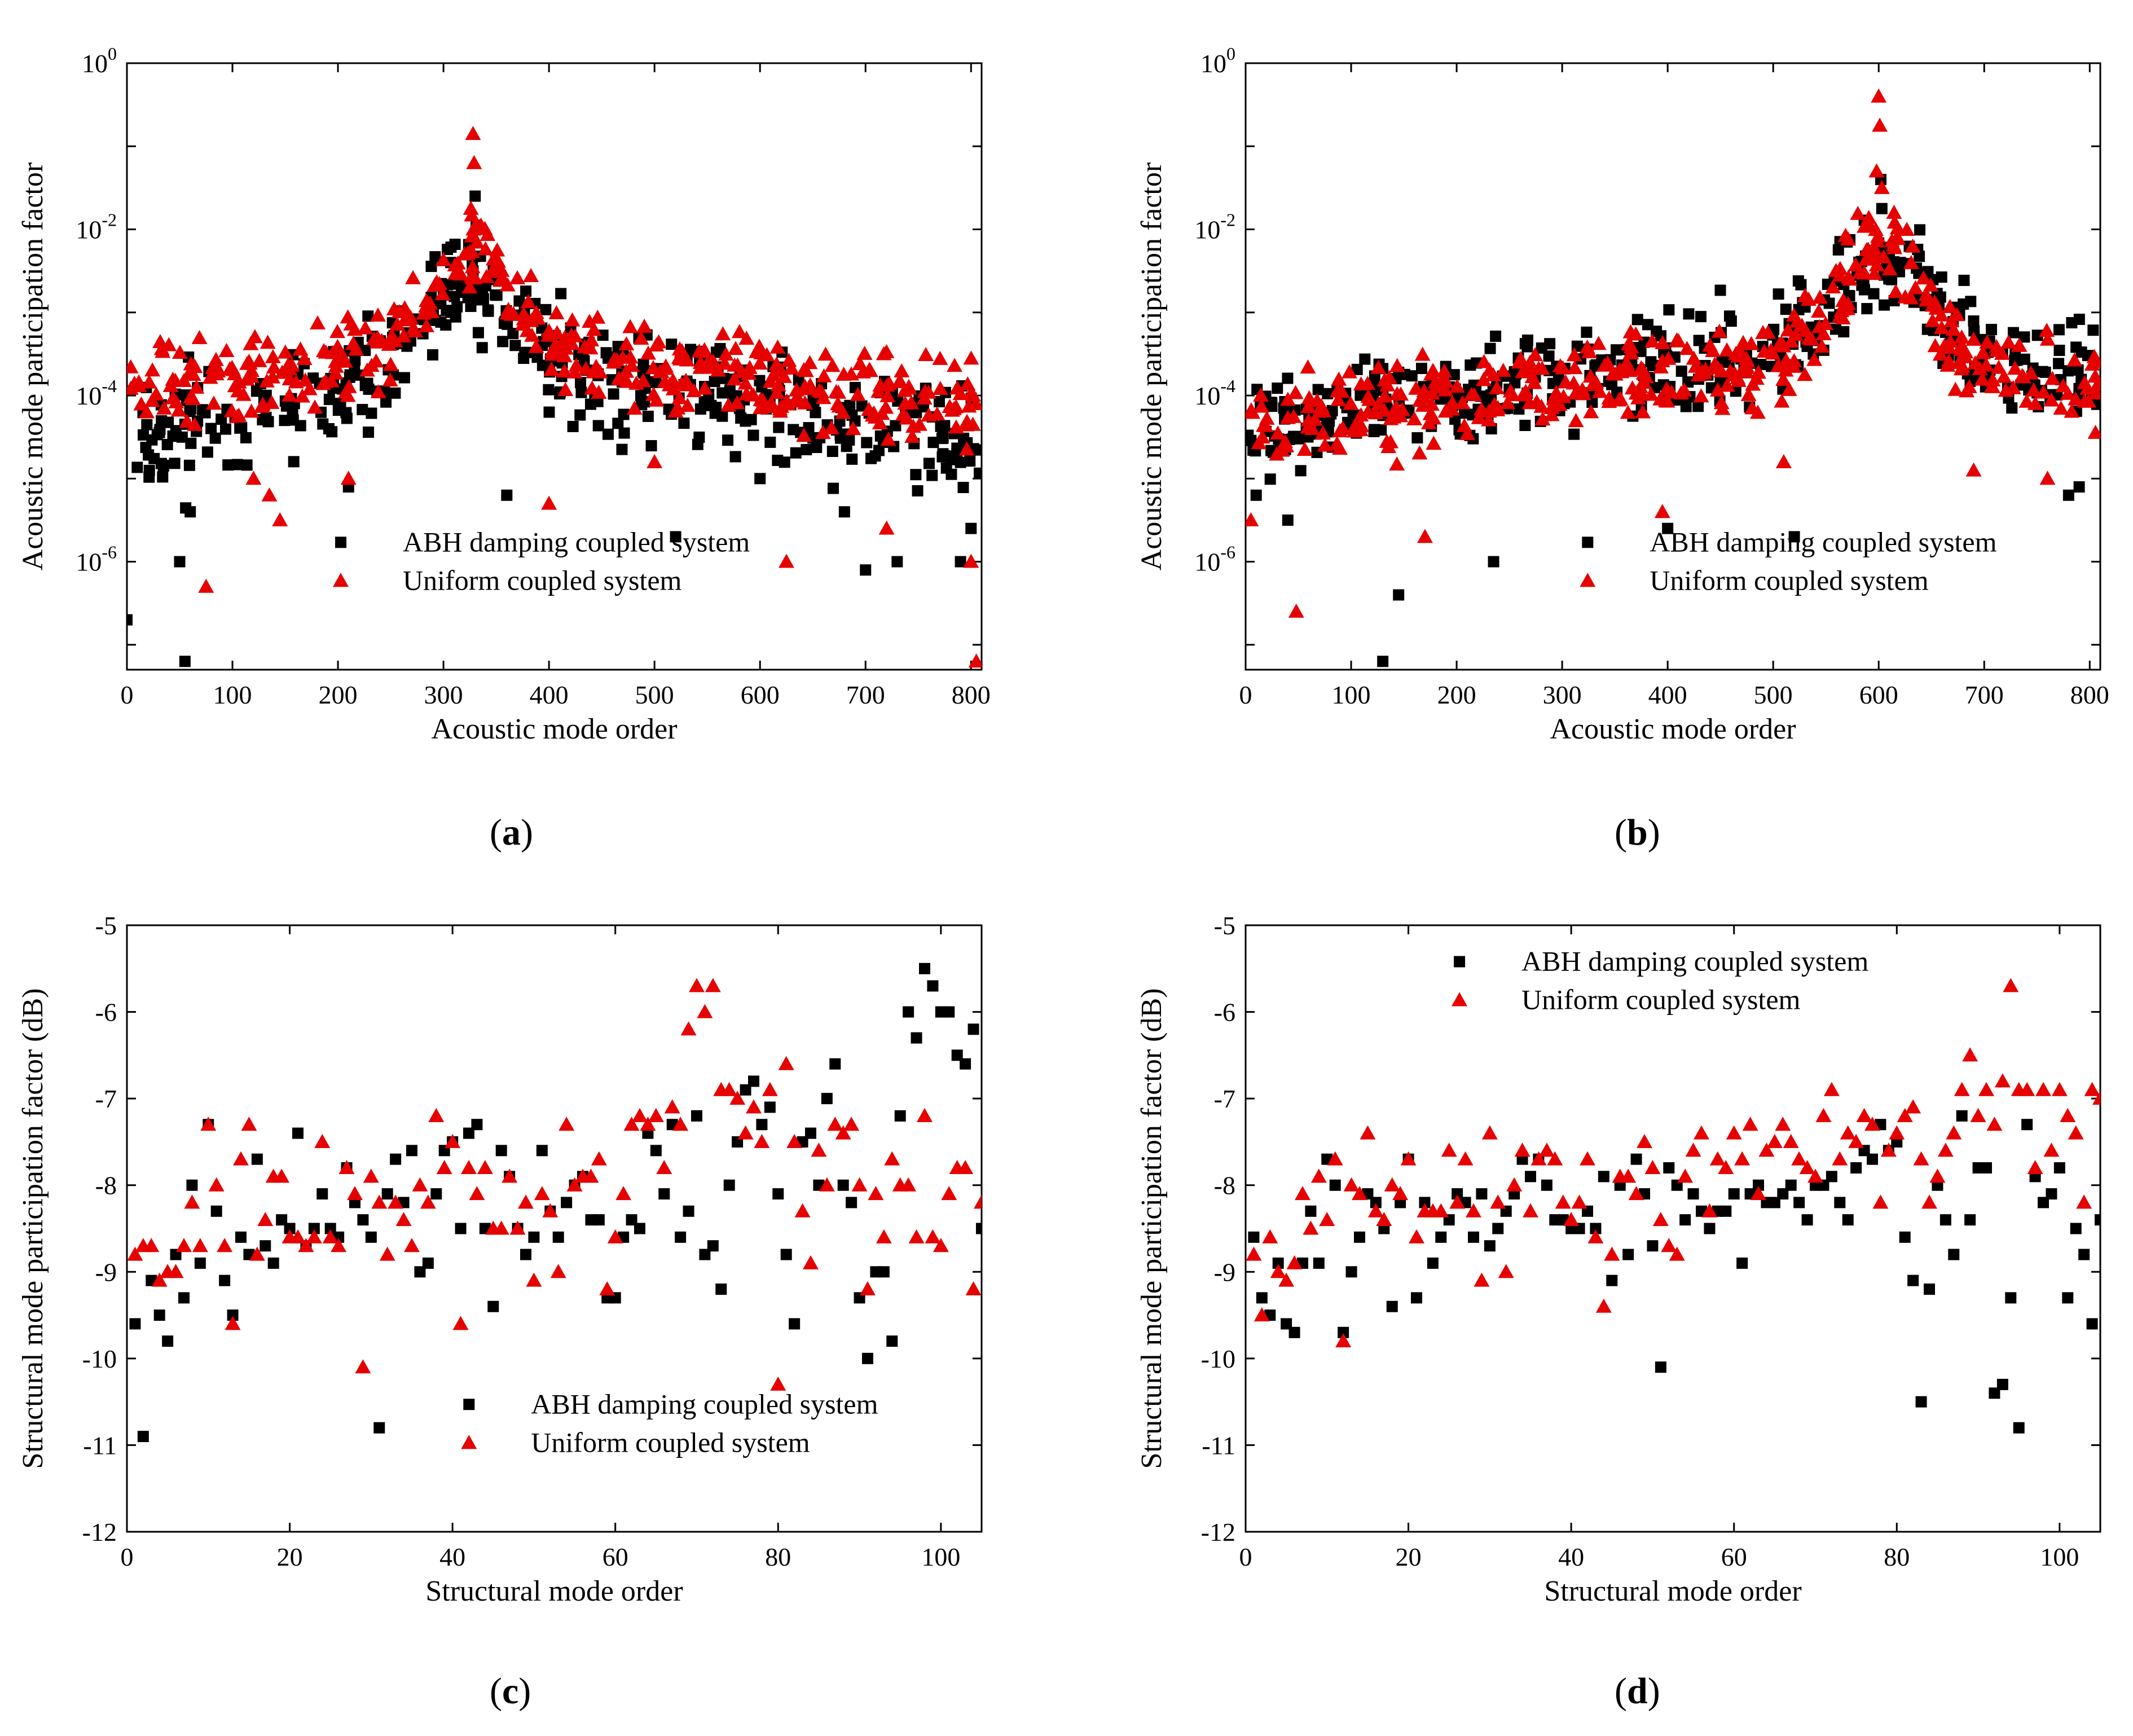 The image size is (2133, 1736). What do you see at coordinates (1637, 1692) in the screenshot?
I see `panel-label-d: (d)` at bounding box center [1637, 1692].